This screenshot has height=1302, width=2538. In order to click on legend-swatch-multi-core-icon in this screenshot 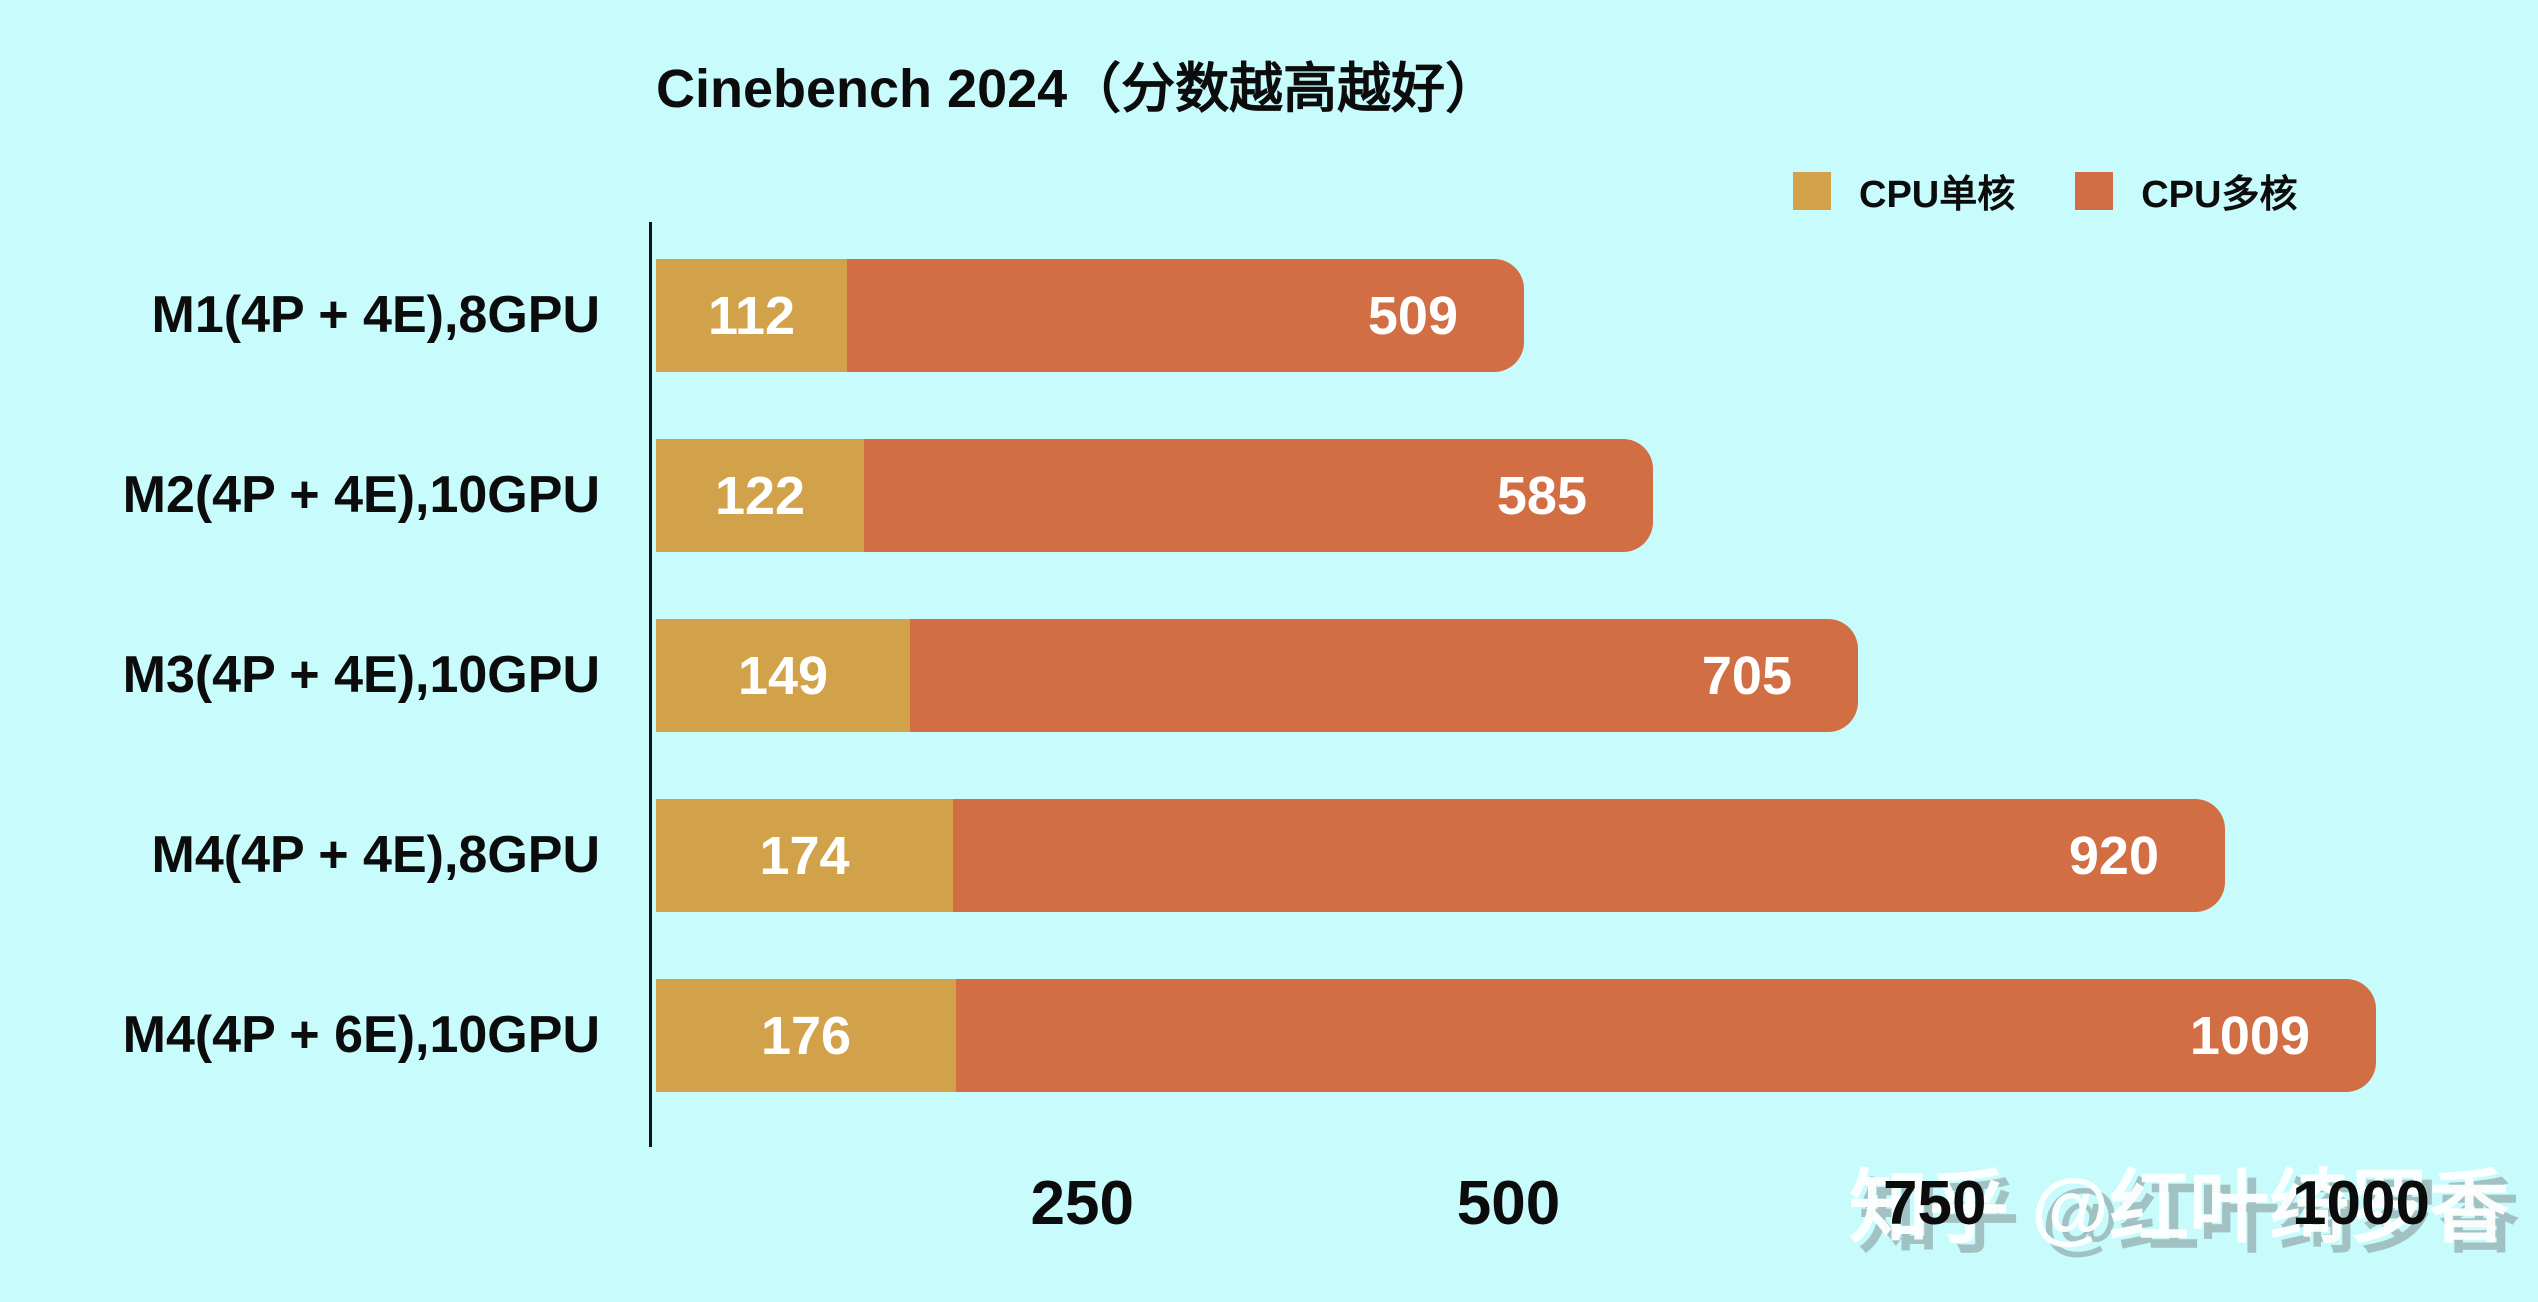, I will do `click(2094, 190)`.